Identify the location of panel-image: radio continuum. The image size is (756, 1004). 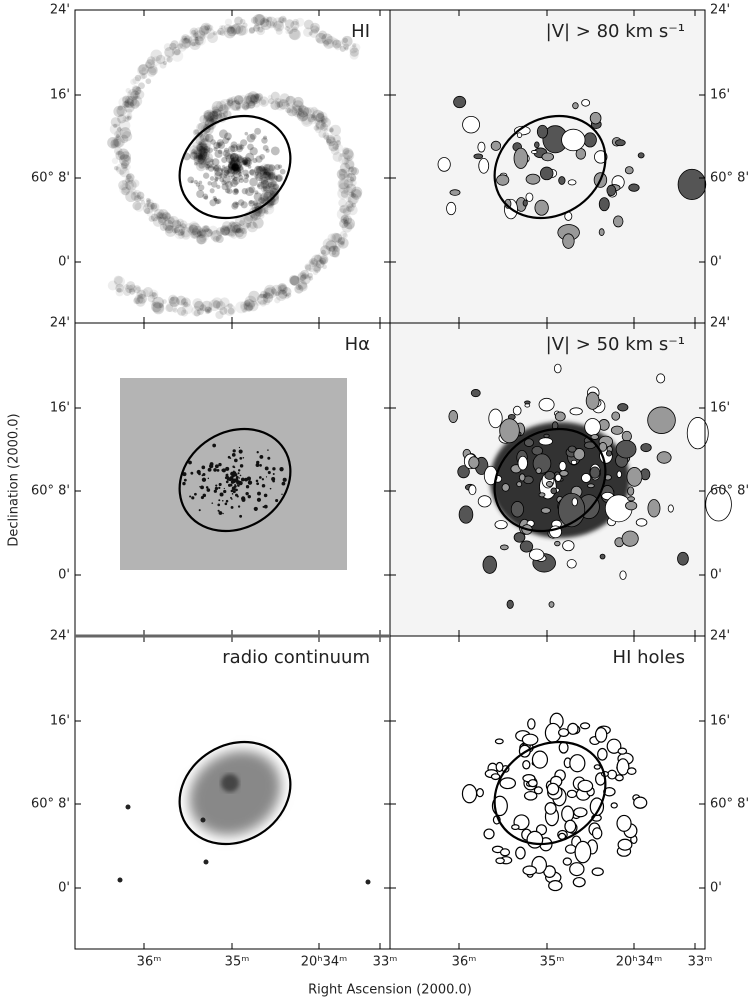
(244, 766).